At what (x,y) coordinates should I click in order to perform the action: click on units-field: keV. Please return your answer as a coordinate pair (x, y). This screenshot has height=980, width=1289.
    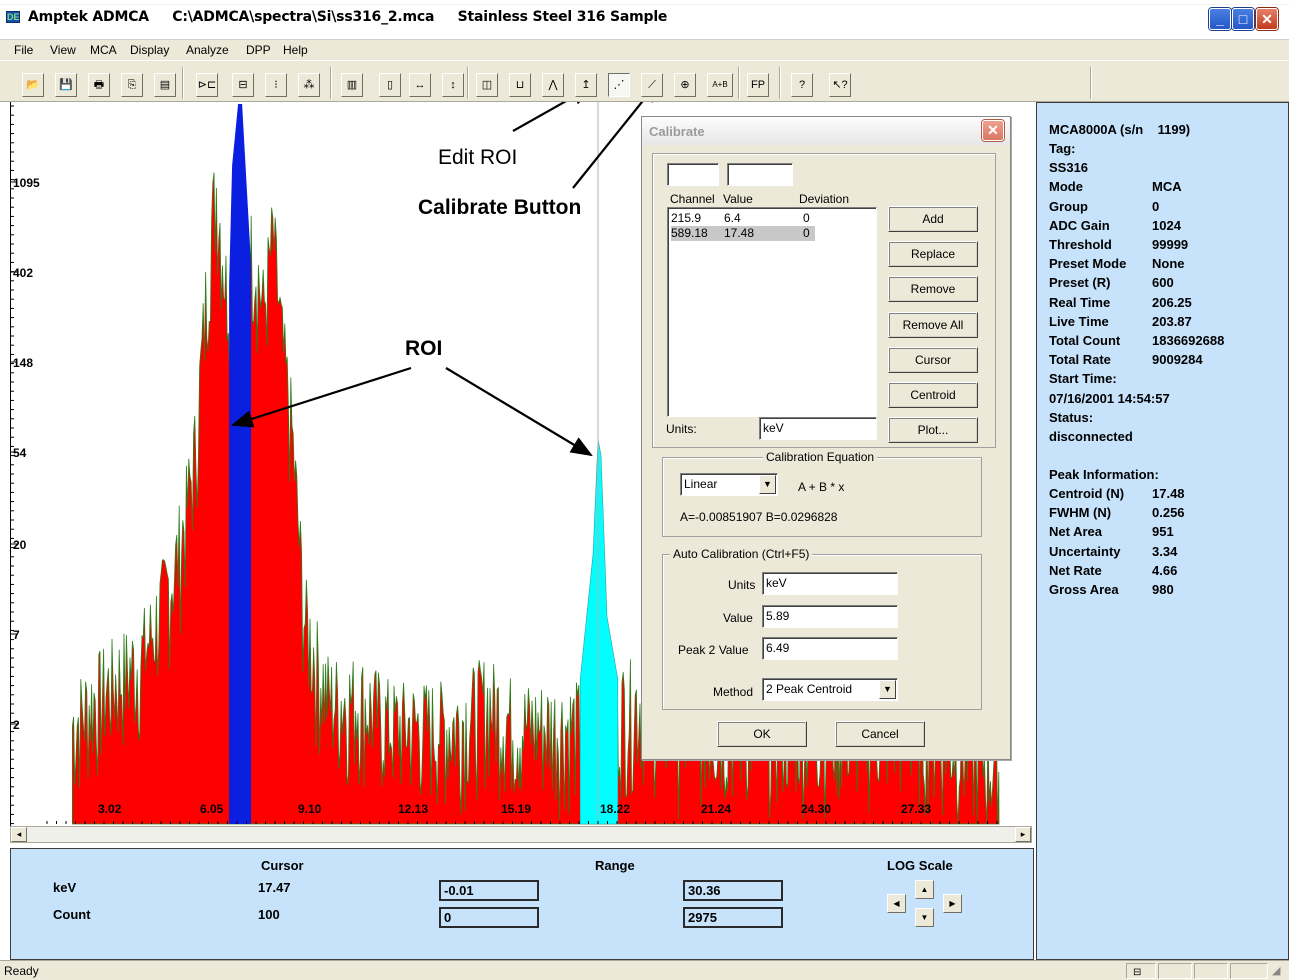
    Looking at the image, I should click on (818, 428).